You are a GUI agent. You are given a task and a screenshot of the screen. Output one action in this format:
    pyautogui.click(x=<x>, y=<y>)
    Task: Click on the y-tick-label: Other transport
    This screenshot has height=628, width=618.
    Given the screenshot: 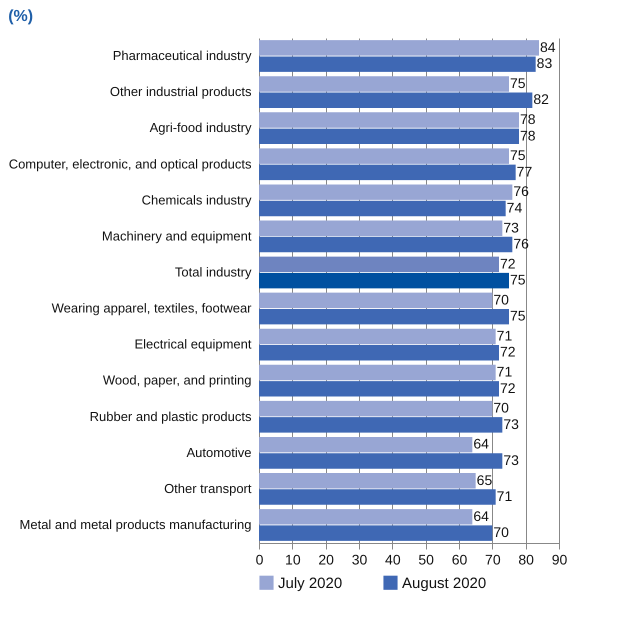 What is the action you would take?
    pyautogui.click(x=208, y=488)
    